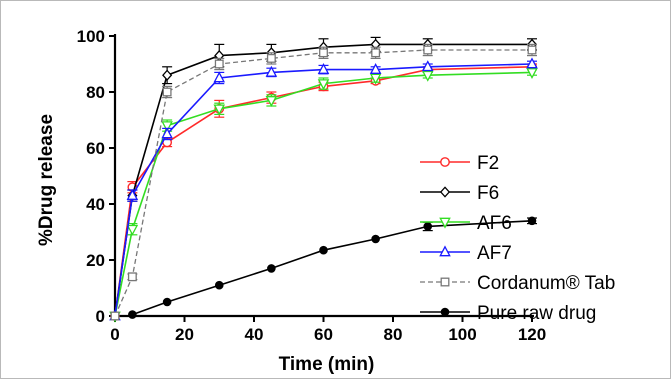 This screenshot has width=671, height=379. I want to click on legend-label: Cordanum® Tab, so click(546, 283).